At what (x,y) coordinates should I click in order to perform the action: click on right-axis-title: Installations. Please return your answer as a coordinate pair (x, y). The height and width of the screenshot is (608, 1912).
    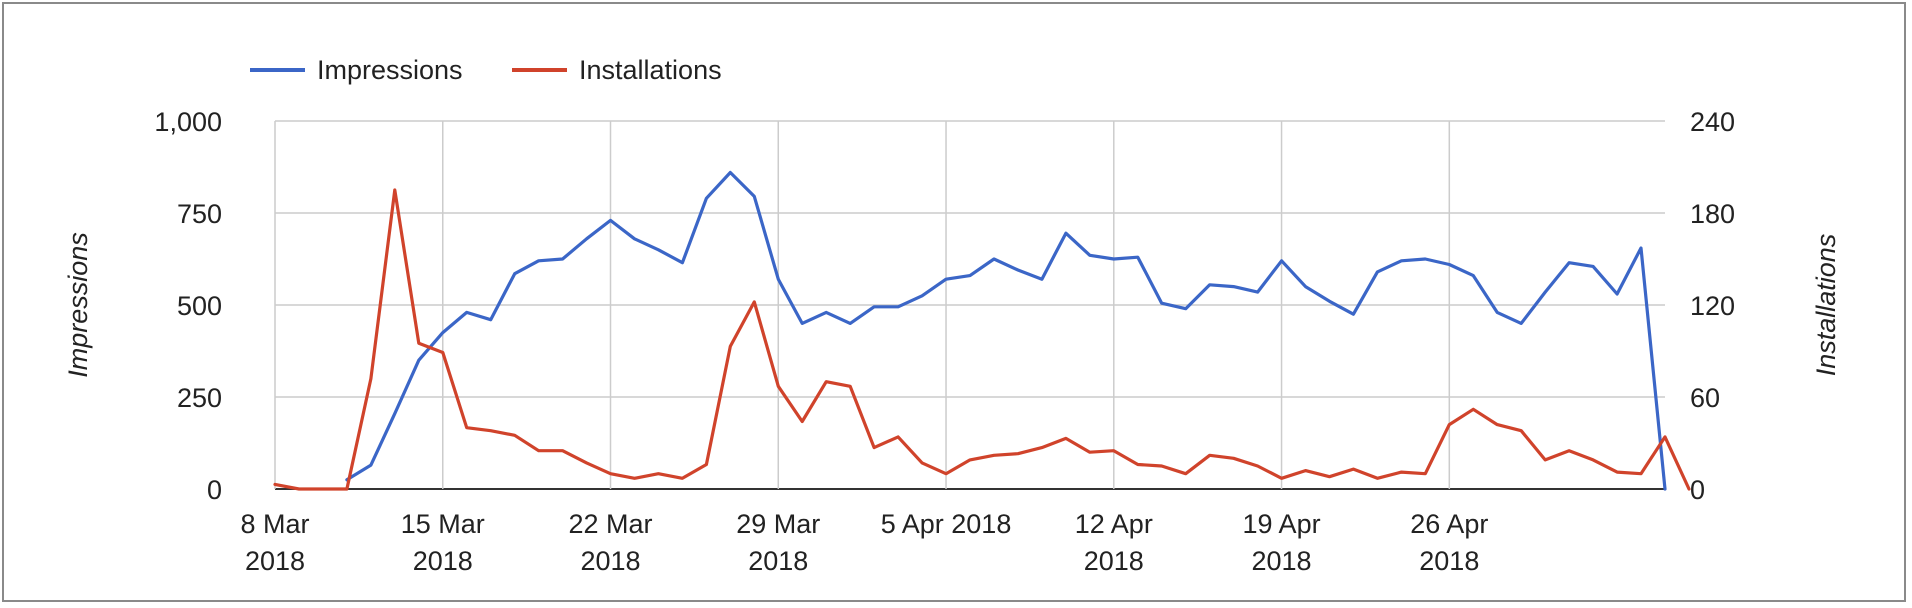
    Looking at the image, I should click on (1826, 305).